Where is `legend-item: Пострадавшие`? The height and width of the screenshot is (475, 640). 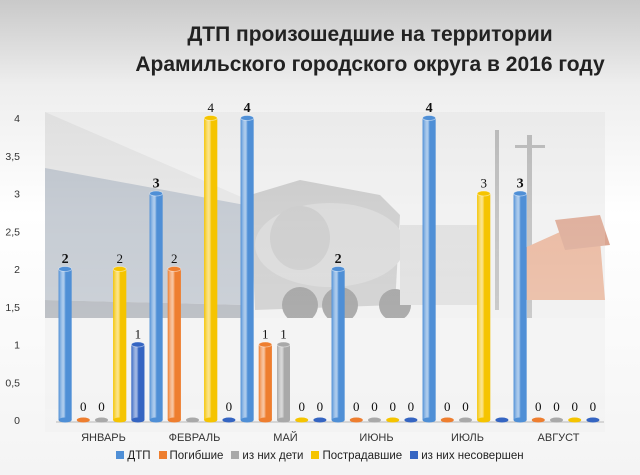
legend-item: Пострадавшие is located at coordinates (356, 456).